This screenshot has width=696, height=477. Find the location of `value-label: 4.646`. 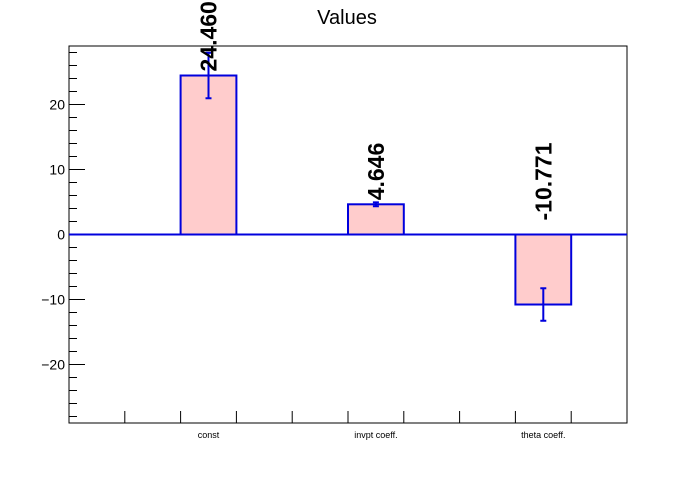

value-label: 4.646 is located at coordinates (376, 172).